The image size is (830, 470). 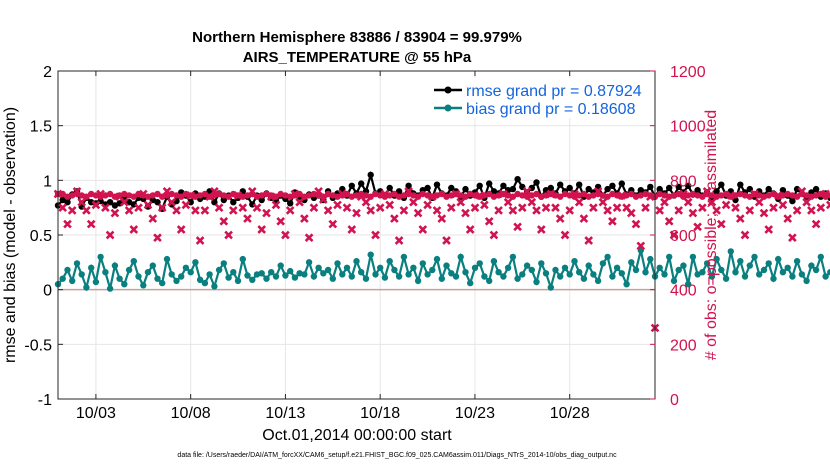 What do you see at coordinates (47, 72) in the screenshot?
I see `y-tick-label: 2` at bounding box center [47, 72].